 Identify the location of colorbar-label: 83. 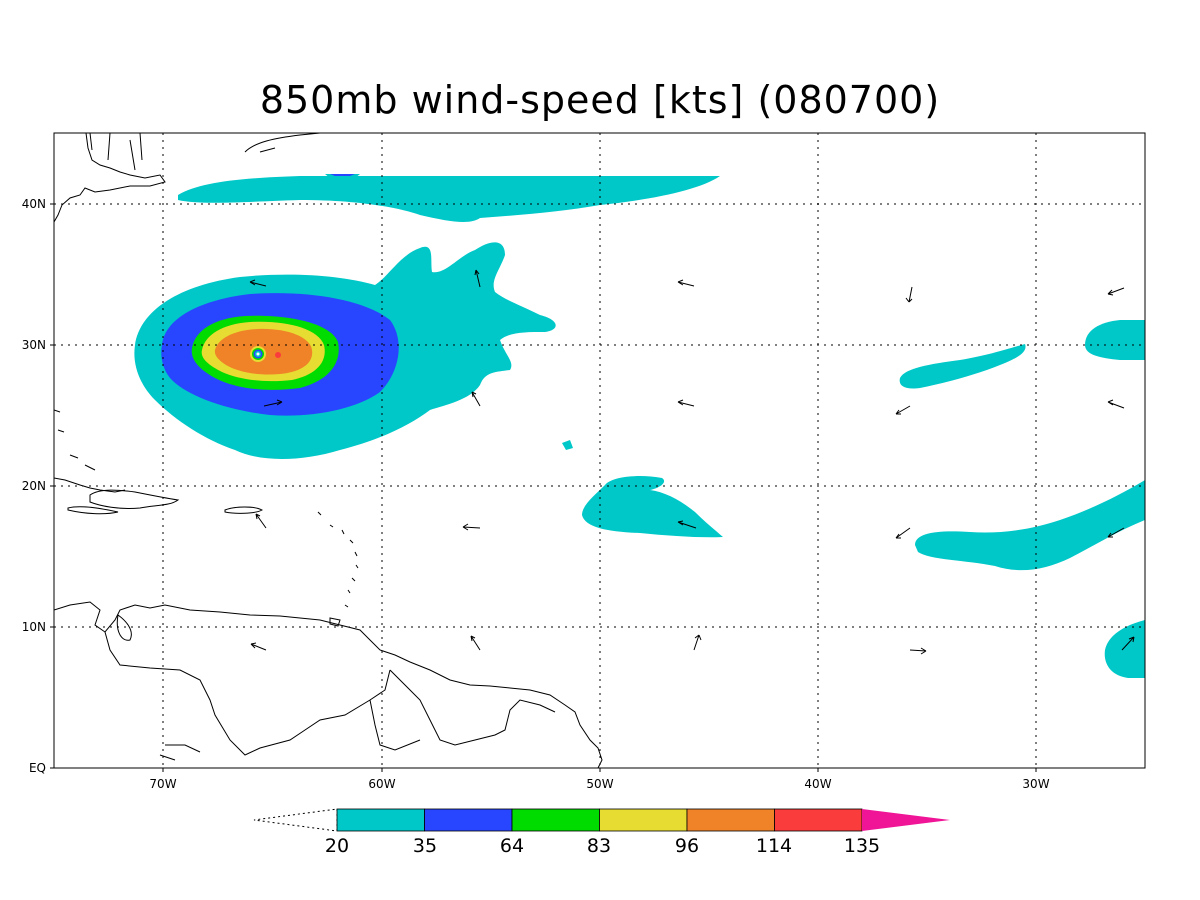
(599, 846).